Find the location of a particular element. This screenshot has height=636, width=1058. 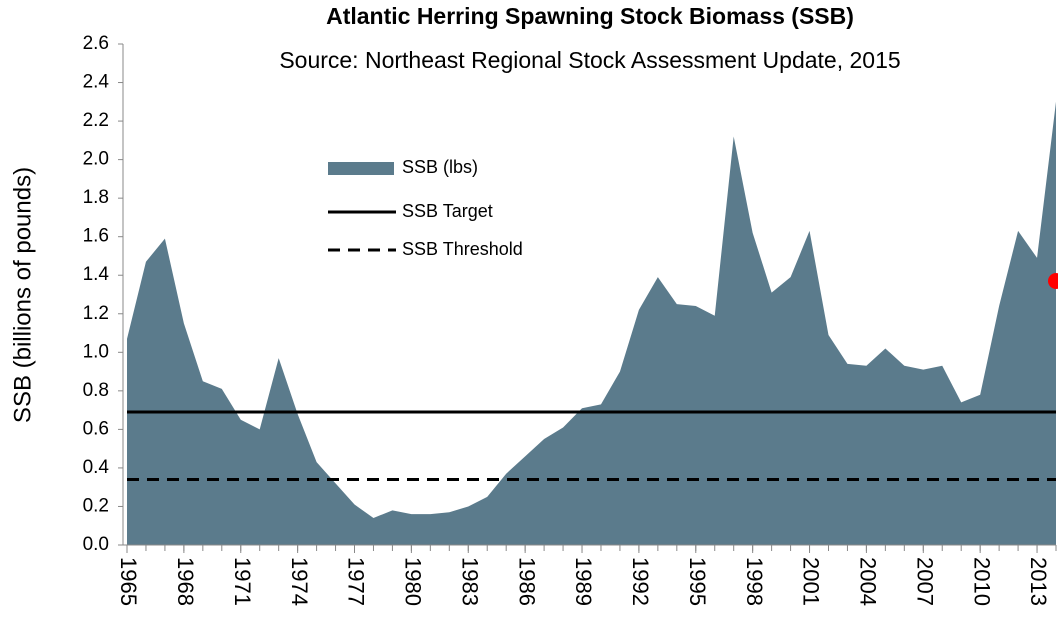

x-tick-label: 1980 is located at coordinates (413, 581).